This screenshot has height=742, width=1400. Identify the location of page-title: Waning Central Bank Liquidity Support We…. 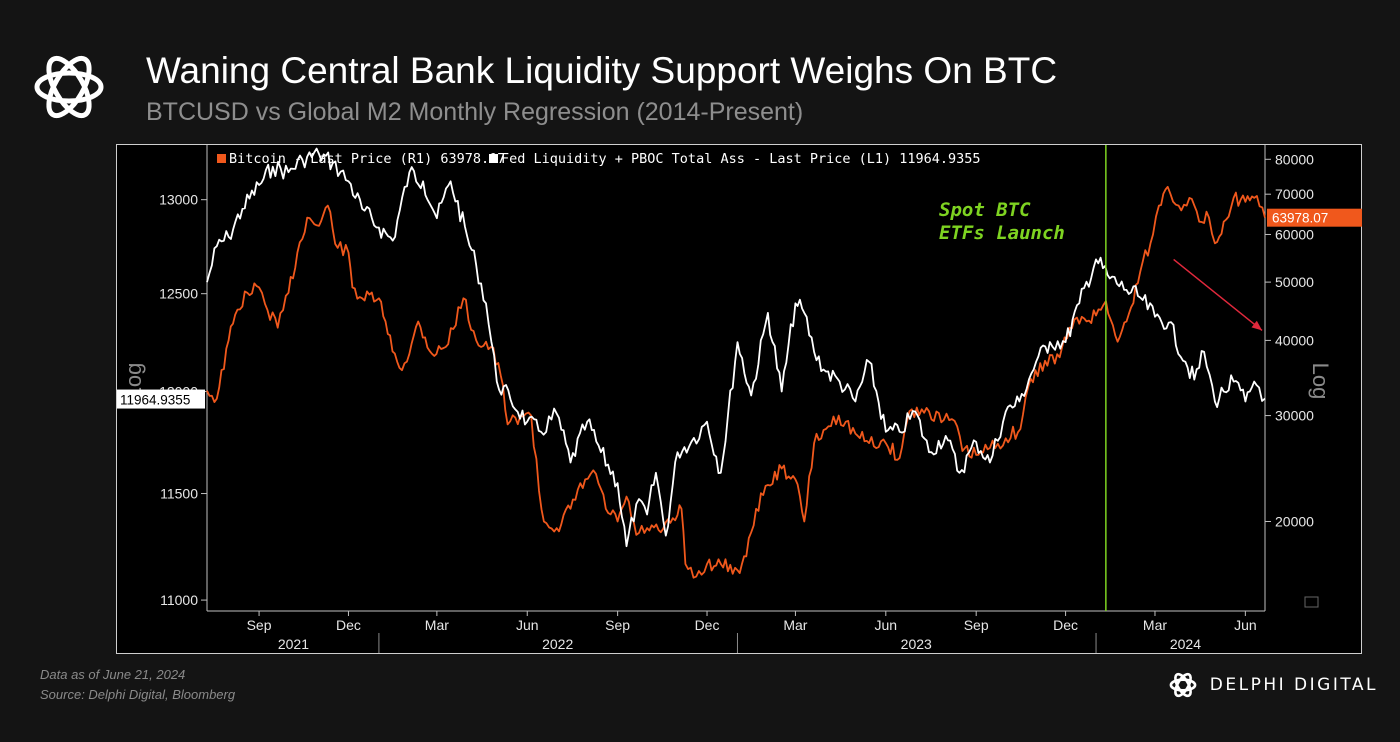
(602, 70).